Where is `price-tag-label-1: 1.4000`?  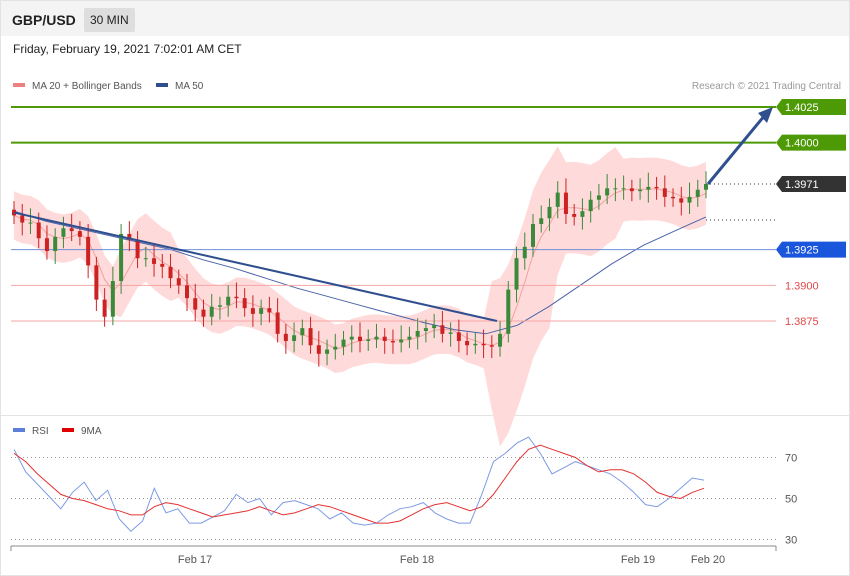
price-tag-label-1: 1.4000 is located at coordinates (802, 144).